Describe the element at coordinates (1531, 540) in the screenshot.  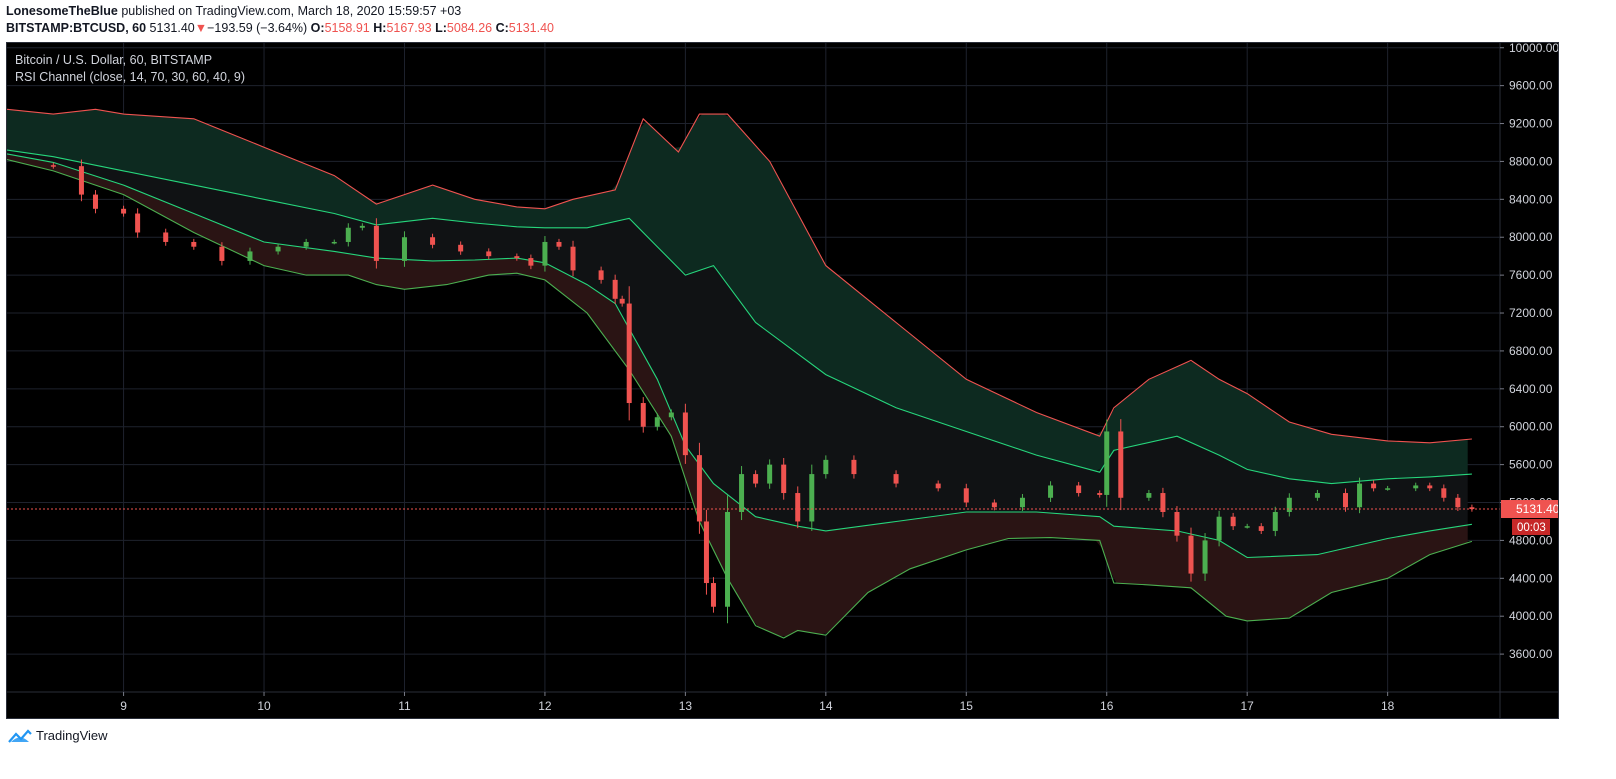
I see `price-tick-label: 4800.00` at that location.